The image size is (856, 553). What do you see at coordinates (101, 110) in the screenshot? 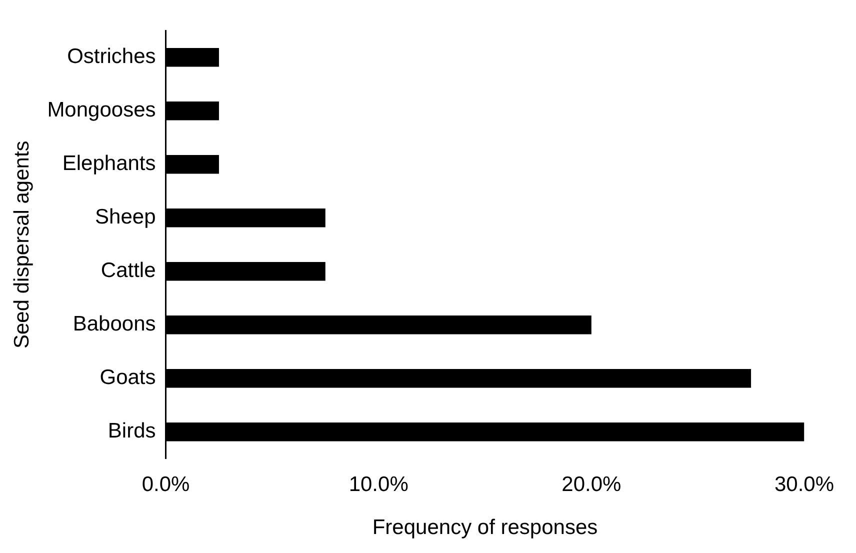
I see `y-tick-label: Mongooses` at bounding box center [101, 110].